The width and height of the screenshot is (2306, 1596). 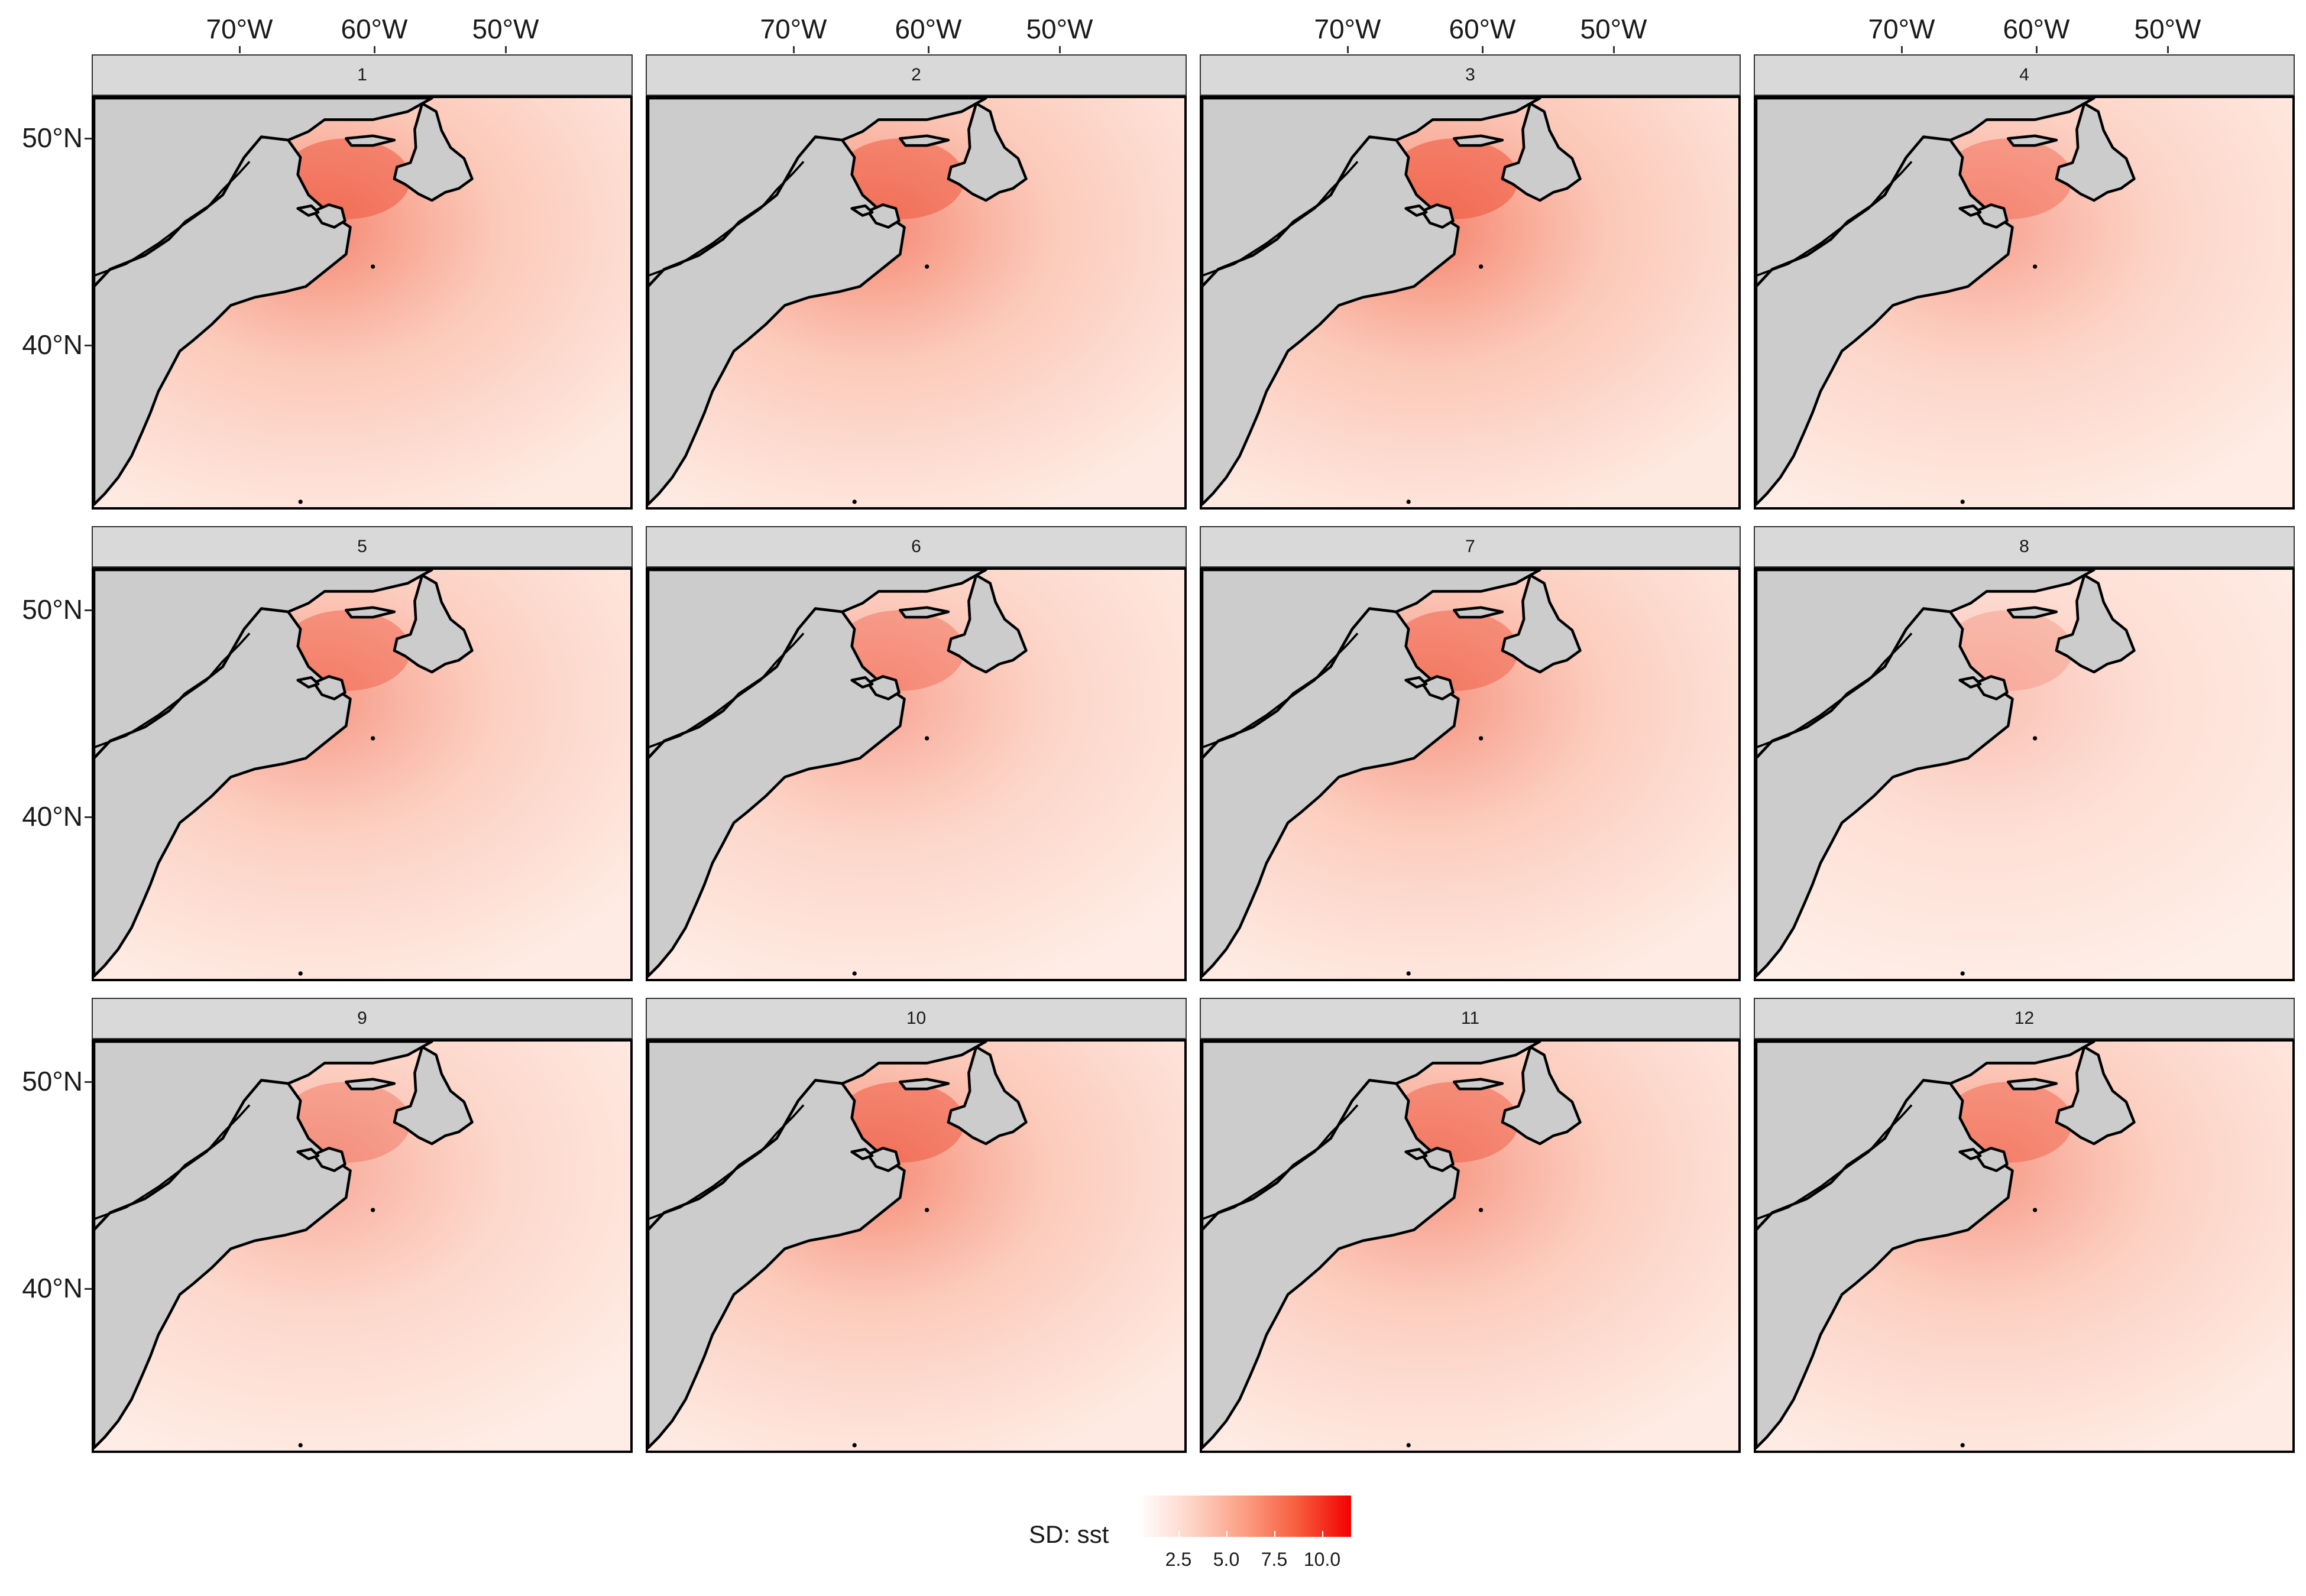 I want to click on panel-strip-label: 3, so click(x=1470, y=75).